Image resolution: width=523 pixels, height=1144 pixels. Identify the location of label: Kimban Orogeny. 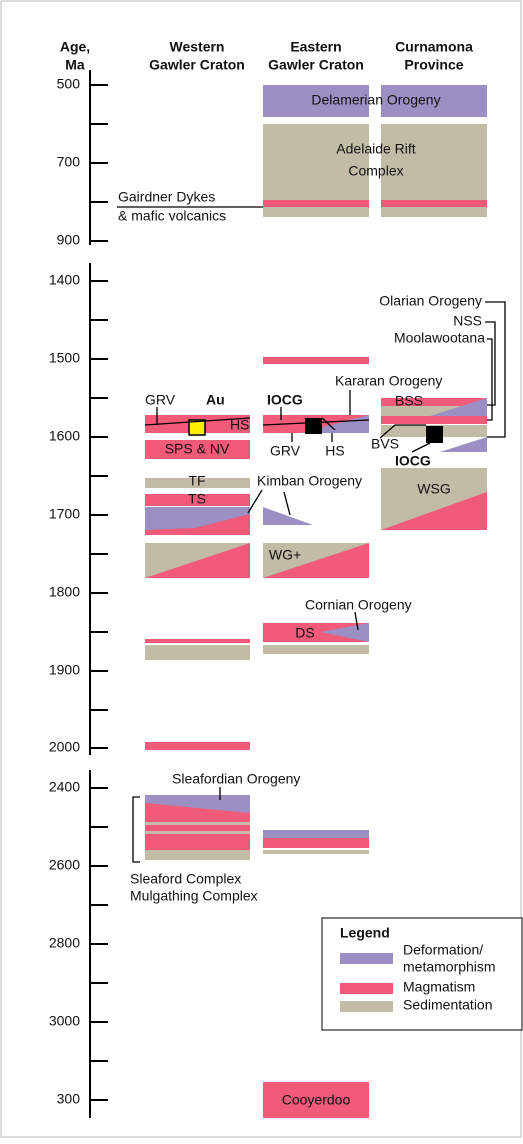
(309, 481).